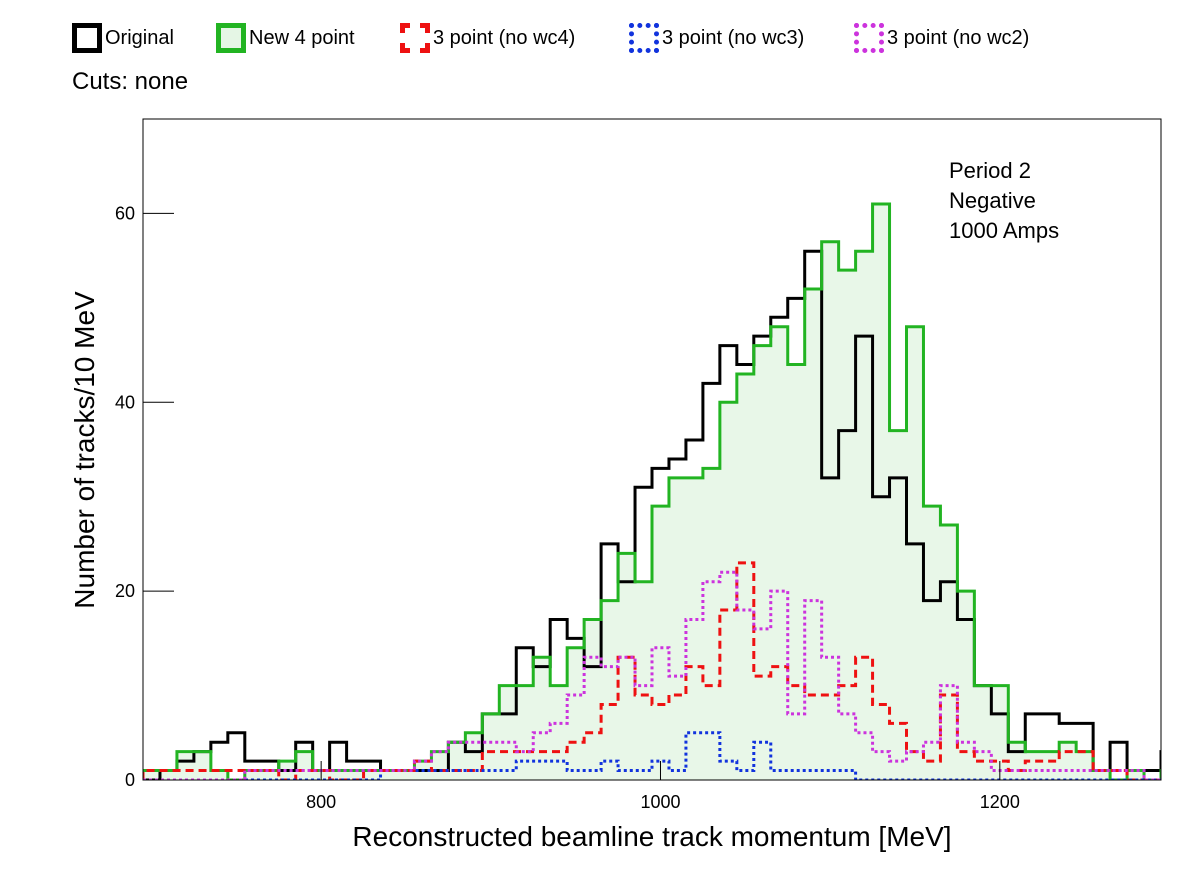 The width and height of the screenshot is (1198, 875). What do you see at coordinates (958, 37) in the screenshot?
I see `legend-label: 3 point (no wc2)` at bounding box center [958, 37].